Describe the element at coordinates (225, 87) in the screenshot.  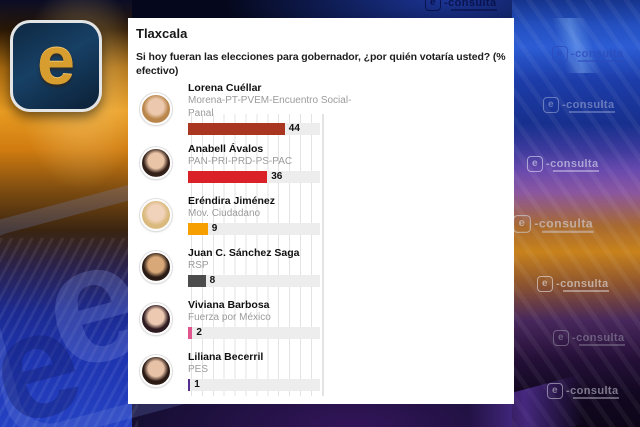
I see `candidate-name: Lorena Cuéllar` at that location.